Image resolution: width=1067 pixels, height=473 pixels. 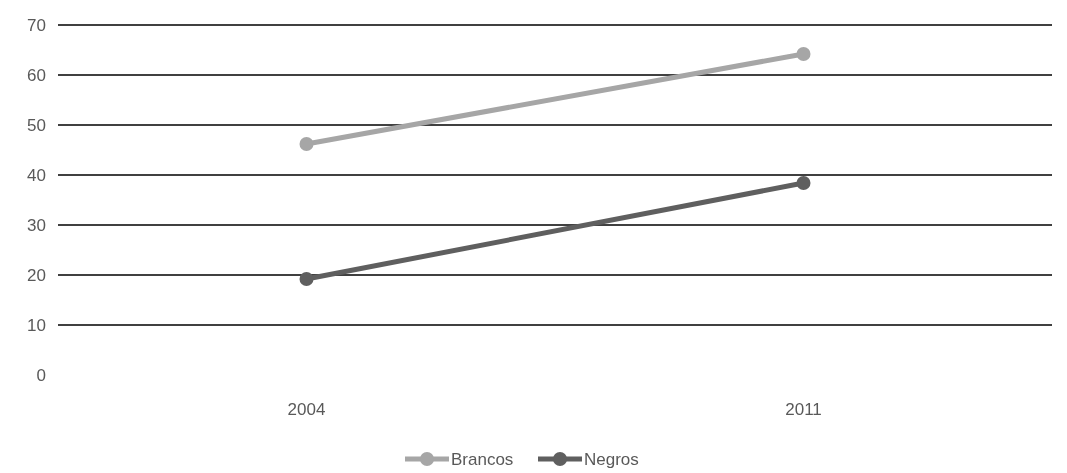 What do you see at coordinates (482, 459) in the screenshot?
I see `legend-label: Brancos` at bounding box center [482, 459].